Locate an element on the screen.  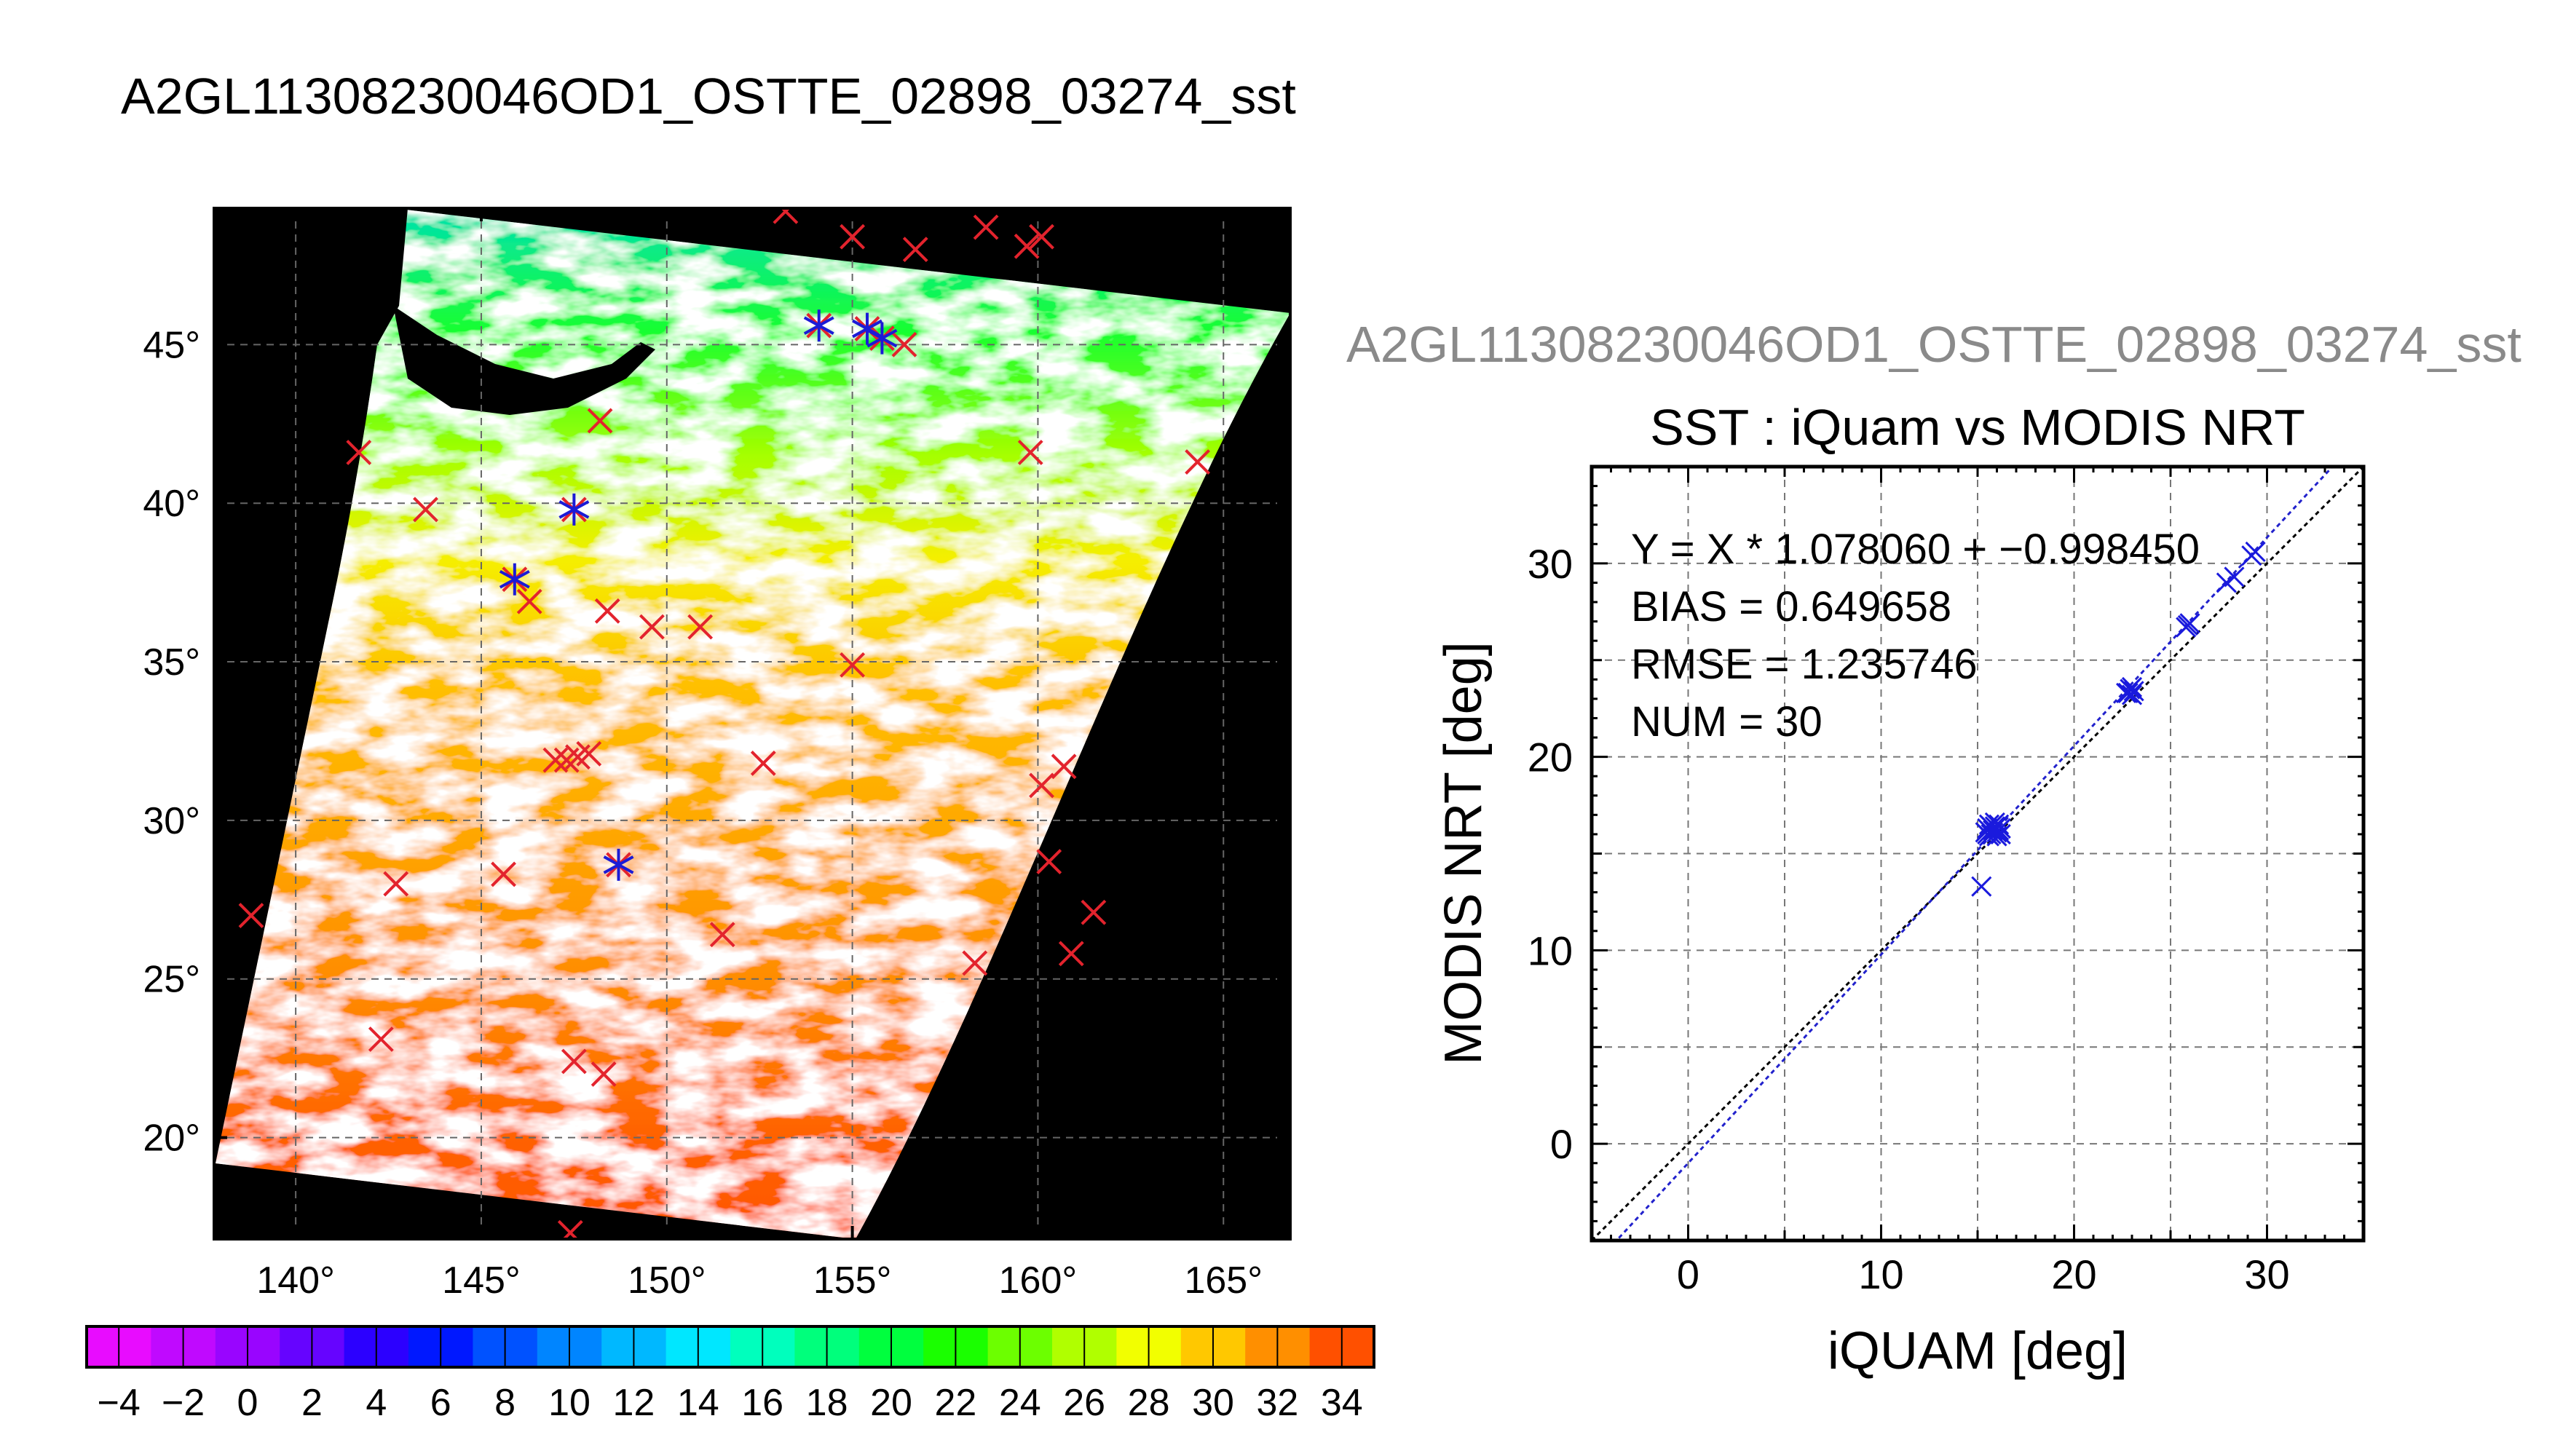
colorbar-label: 18 is located at coordinates (827, 1403).